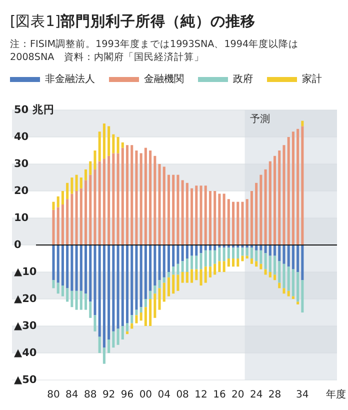 This screenshot has height=410, width=348. Describe the element at coordinates (182, 395) in the screenshot. I see `x-tick-label: 08` at that location.